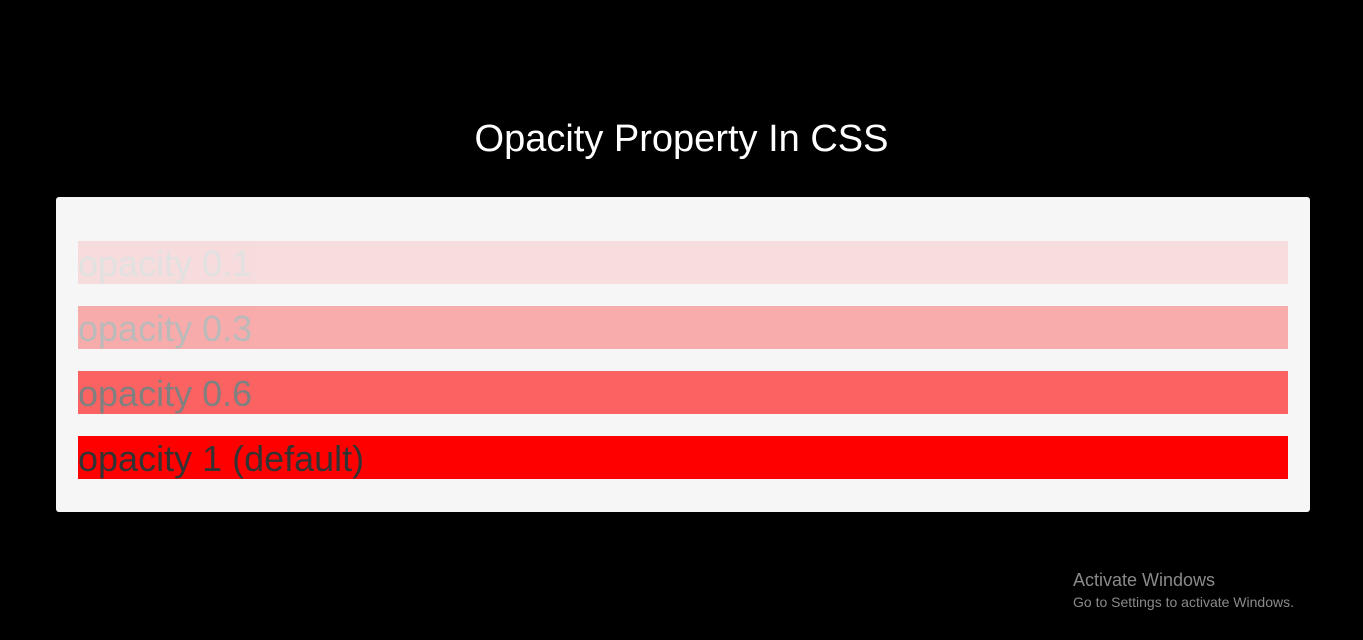  I want to click on opacity-bar-0.3: opacity 0.3, so click(683, 327).